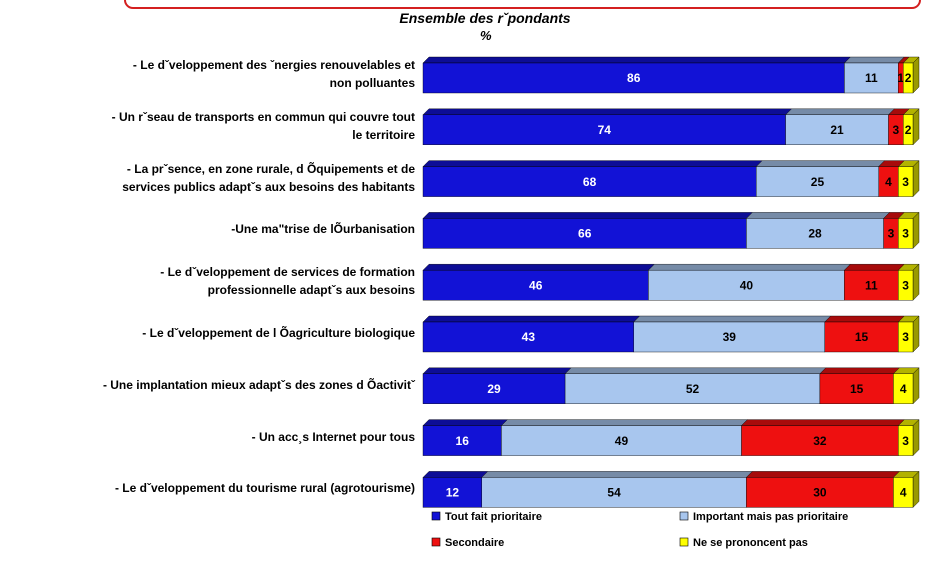 This screenshot has height=576, width=927. What do you see at coordinates (820, 441) in the screenshot?
I see `value-label: 32` at bounding box center [820, 441].